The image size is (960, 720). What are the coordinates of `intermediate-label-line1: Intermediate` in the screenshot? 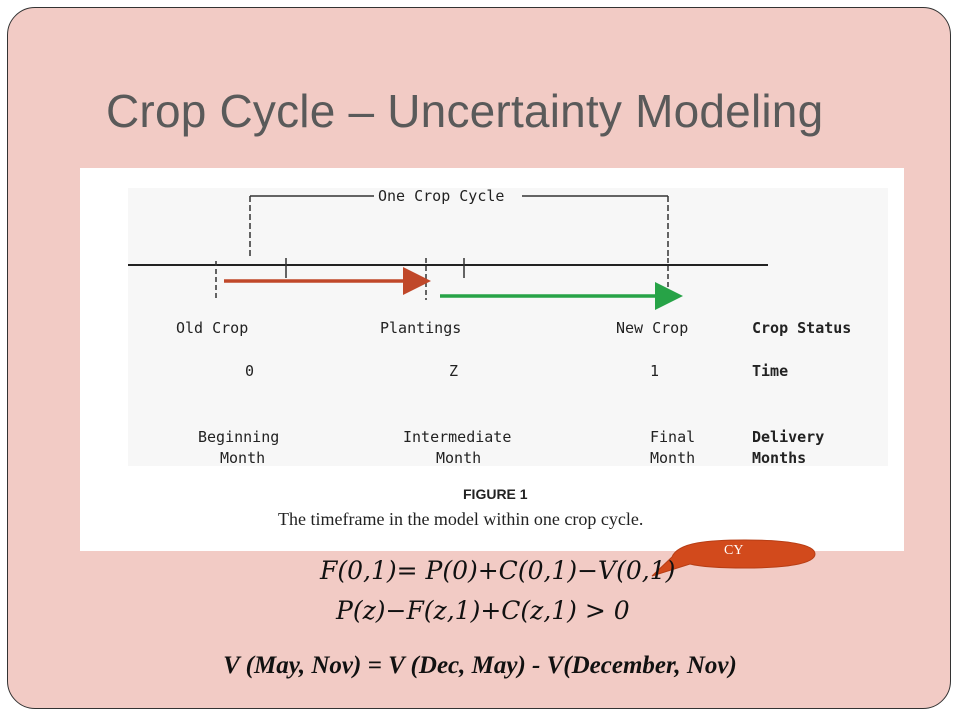 It's located at (457, 437).